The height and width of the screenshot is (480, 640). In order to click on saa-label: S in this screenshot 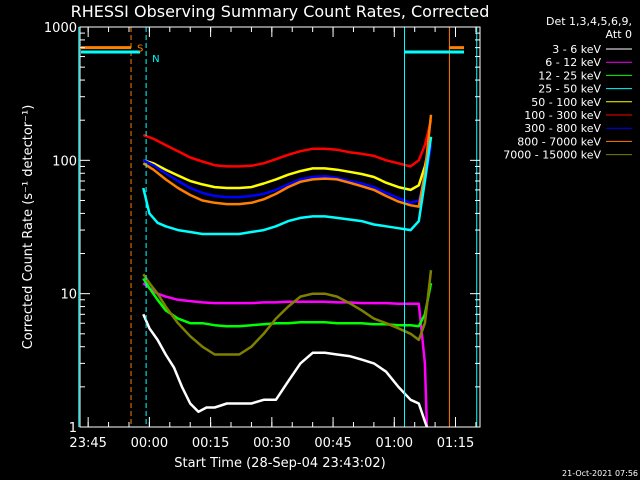, I will do `click(140, 49)`.